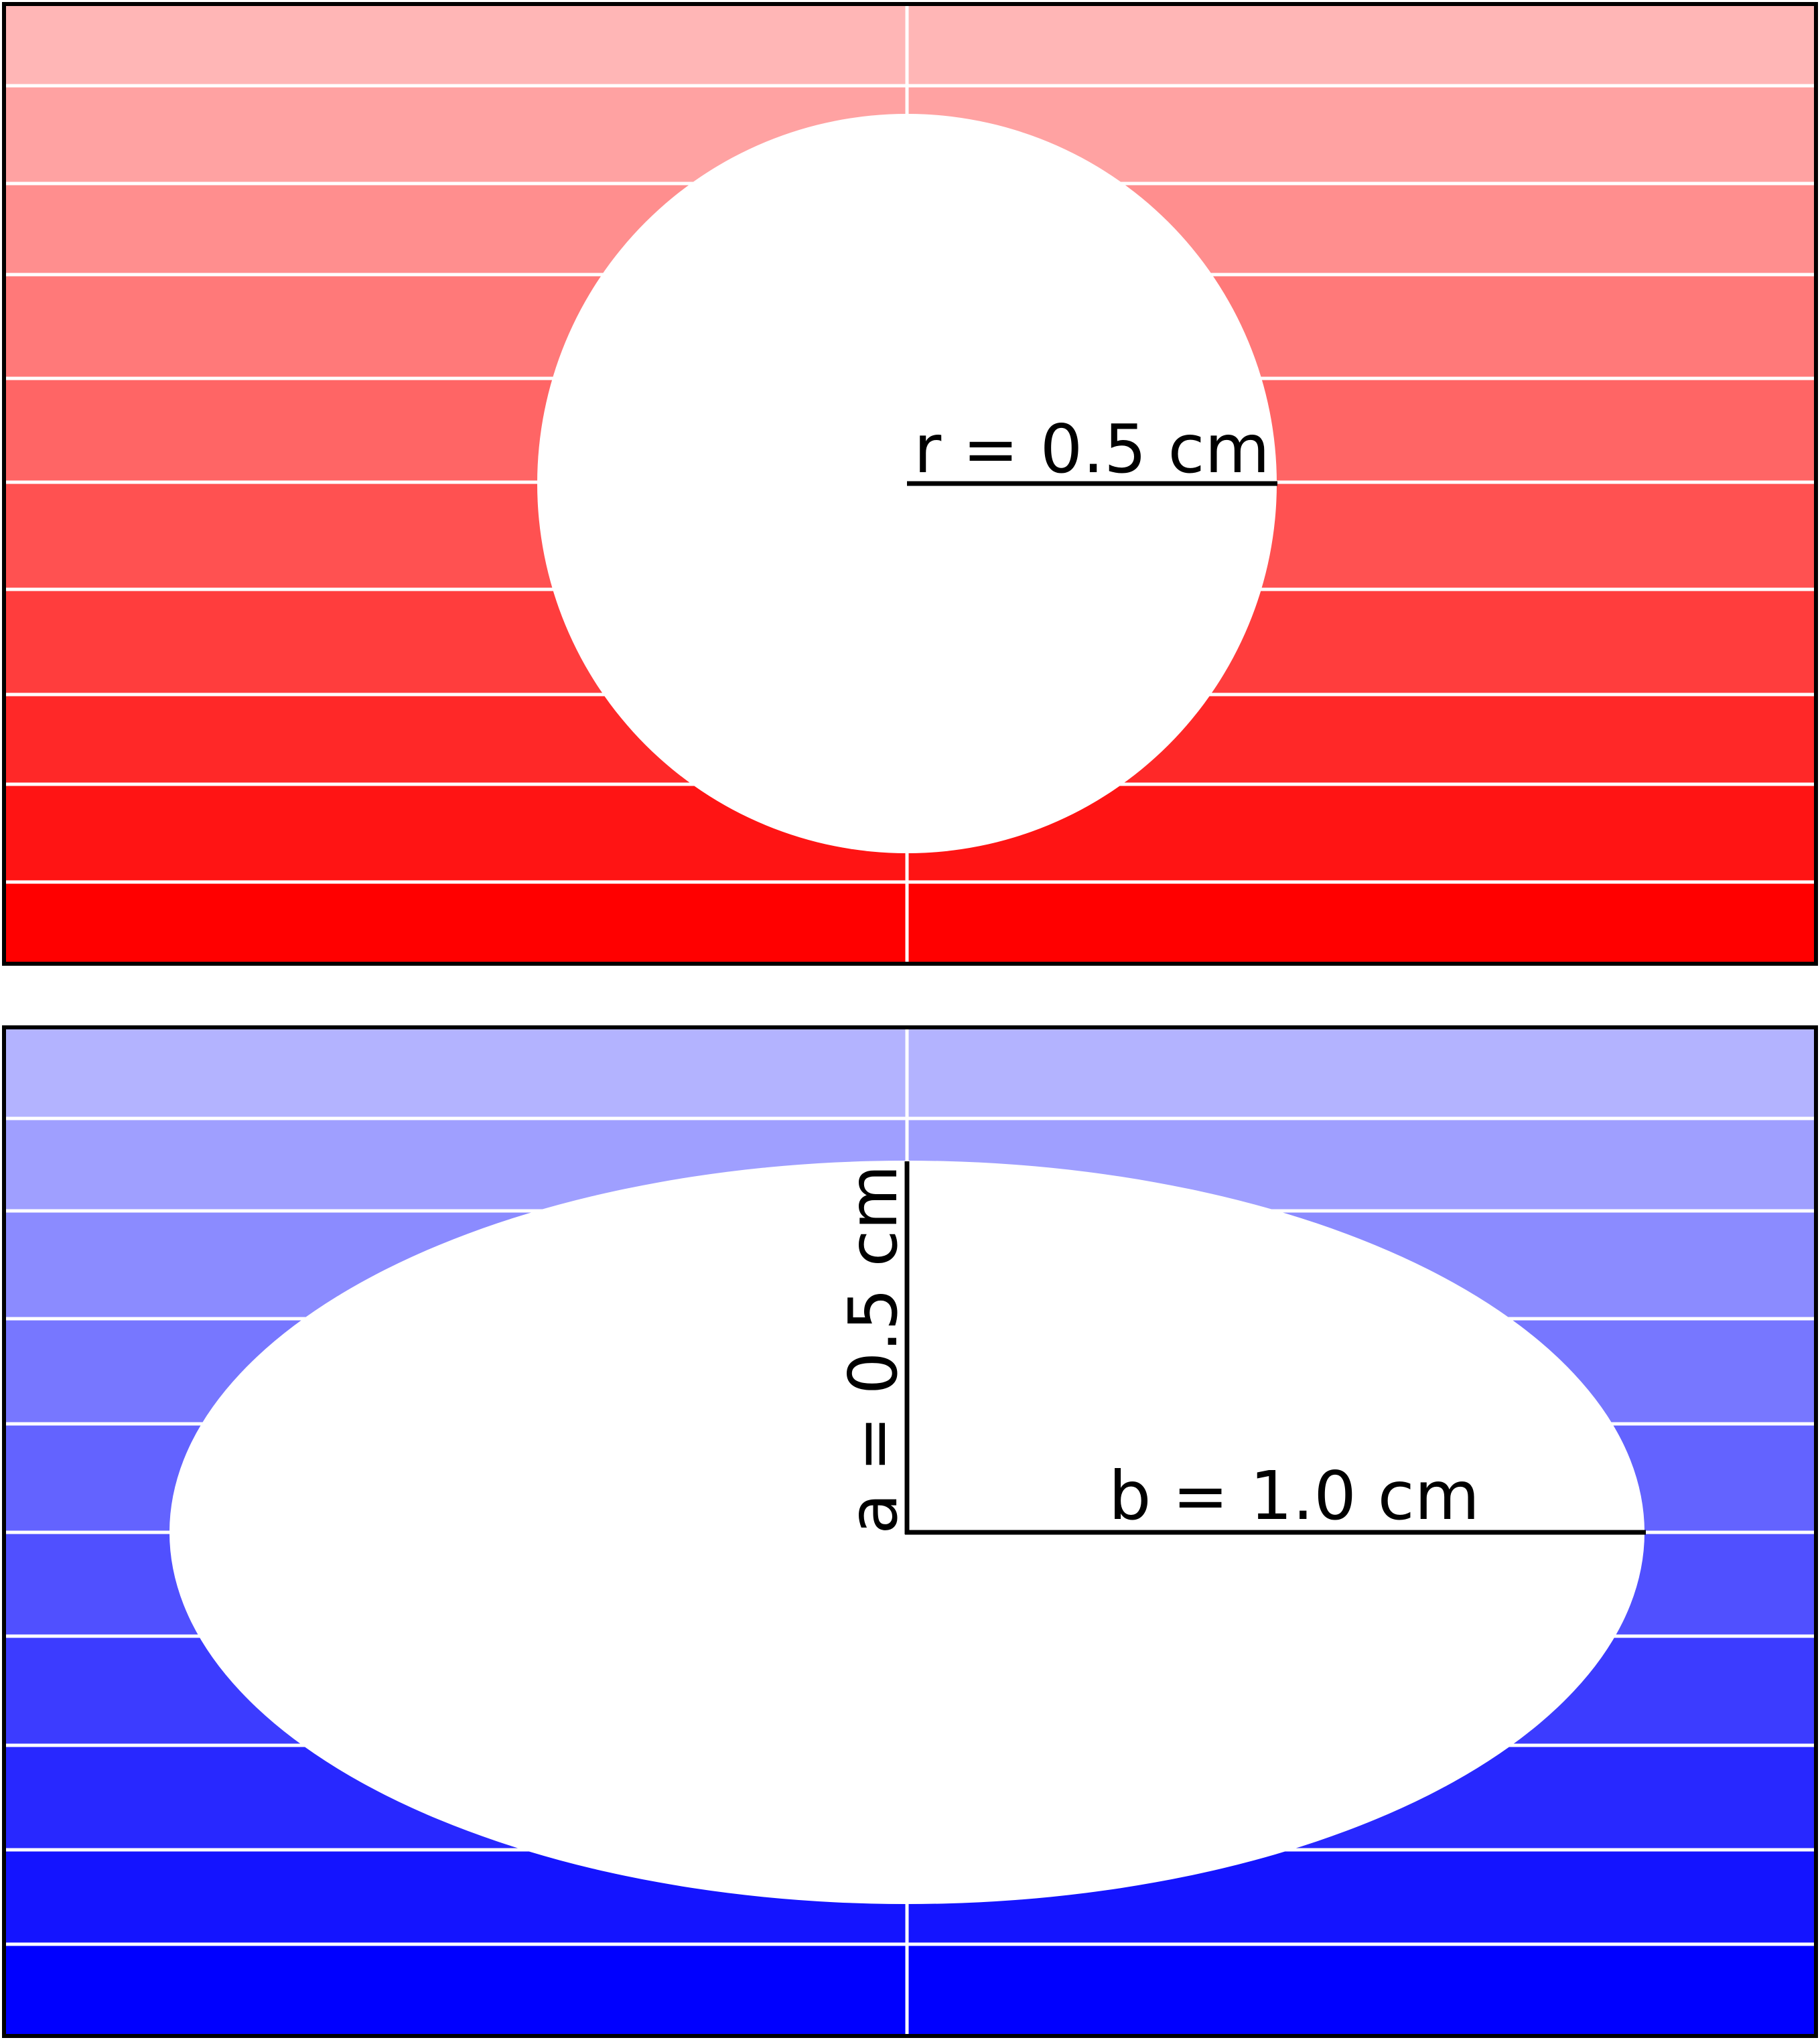 The width and height of the screenshot is (1820, 2040). Describe the element at coordinates (873, 1350) in the screenshot. I see `semi-axis-a-label: a = 0.5 cm` at that location.